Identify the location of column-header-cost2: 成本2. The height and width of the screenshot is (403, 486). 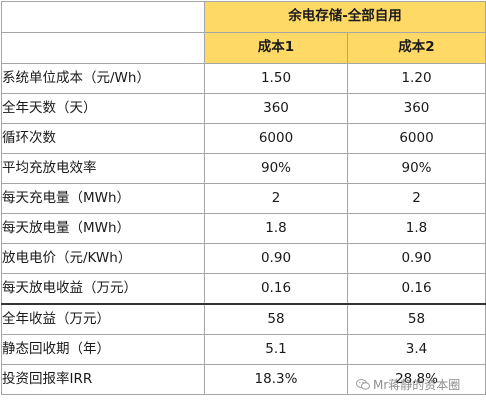
(416, 48).